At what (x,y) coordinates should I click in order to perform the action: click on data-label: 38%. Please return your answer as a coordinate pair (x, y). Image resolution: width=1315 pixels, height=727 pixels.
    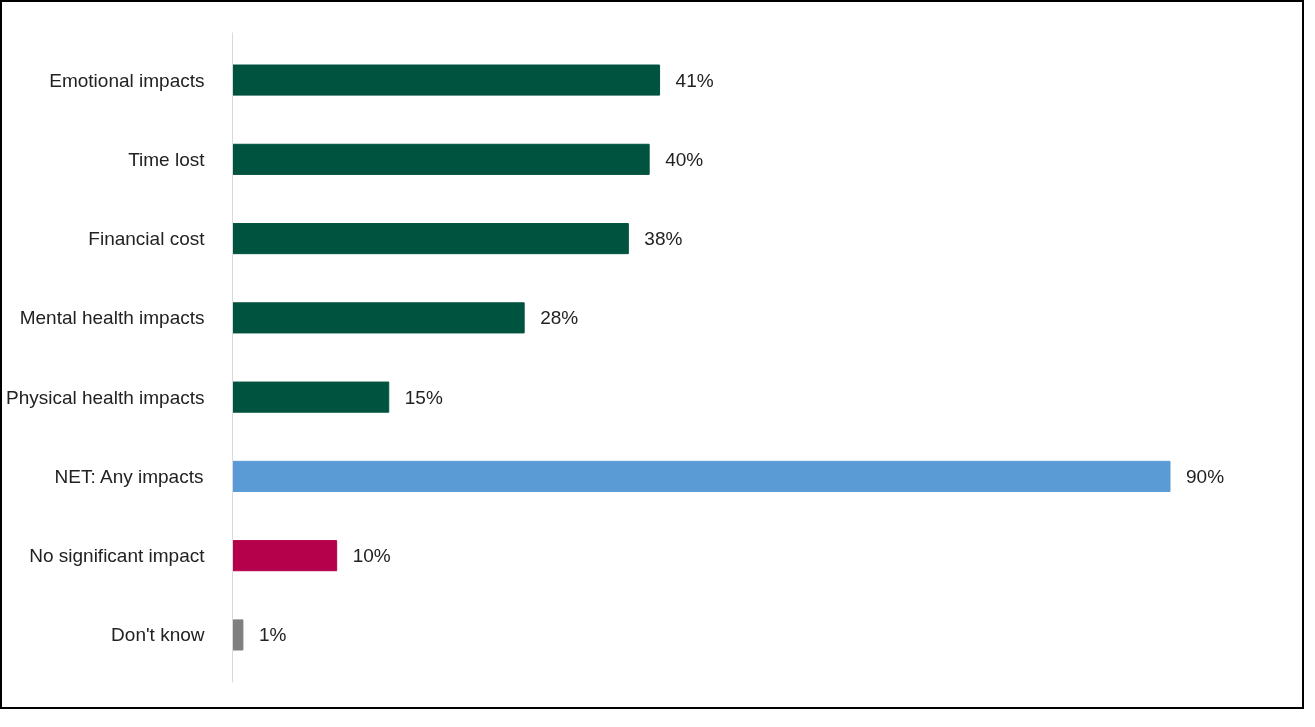
    Looking at the image, I should click on (663, 239).